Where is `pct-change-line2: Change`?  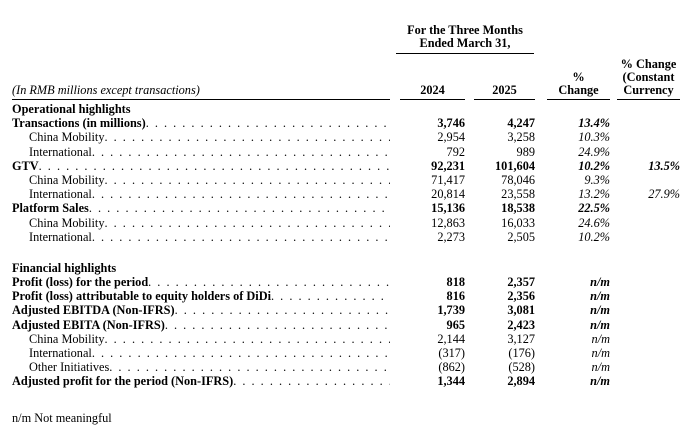
pct-change-line2: Change is located at coordinates (578, 90).